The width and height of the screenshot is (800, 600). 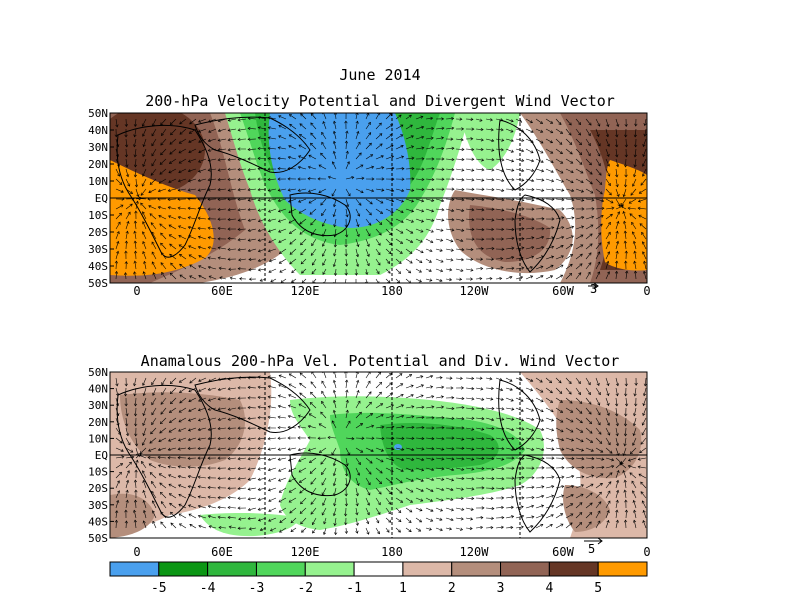 What do you see at coordinates (159, 588) in the screenshot?
I see `colorbar-label: -5` at bounding box center [159, 588].